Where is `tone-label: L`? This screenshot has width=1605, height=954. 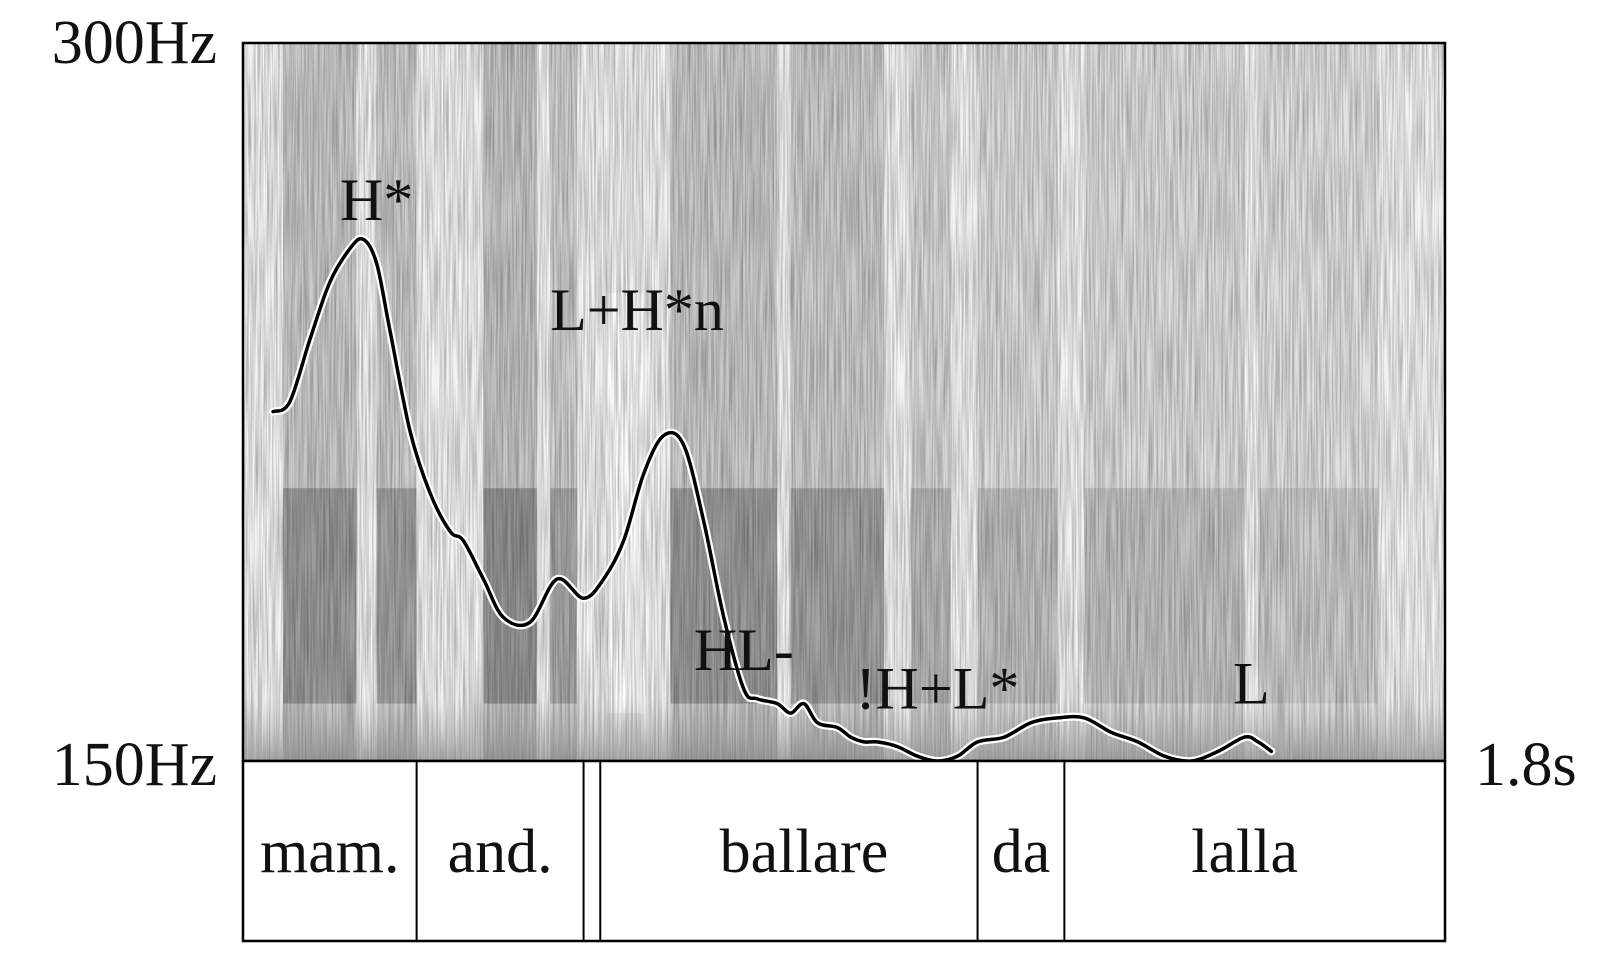
tone-label: L is located at coordinates (1251, 684).